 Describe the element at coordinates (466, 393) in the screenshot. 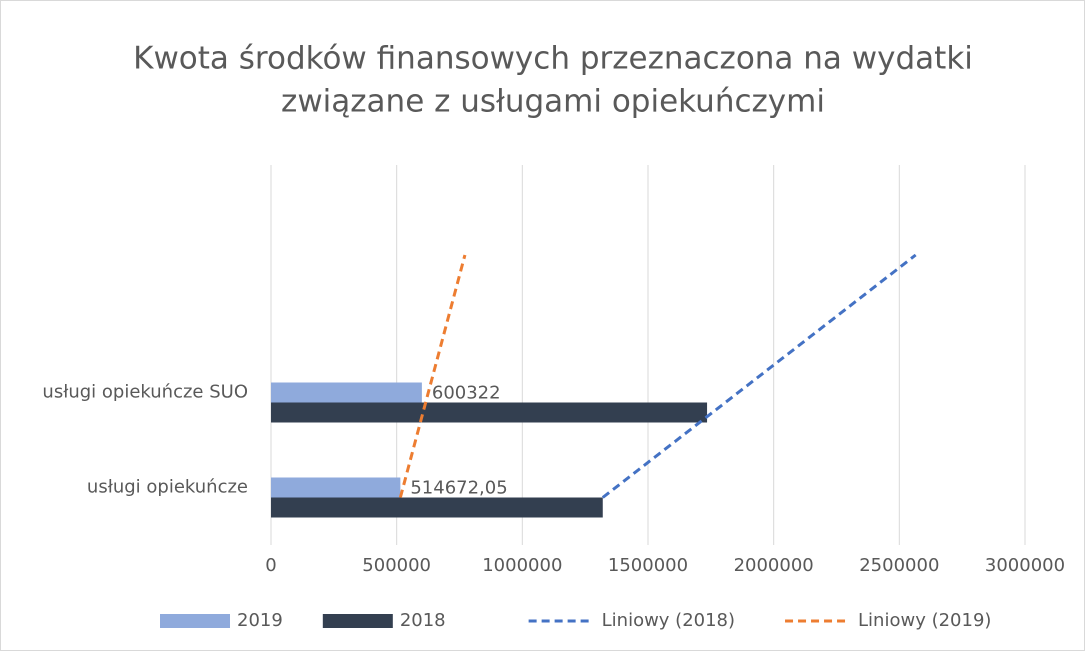

I see `data-label: 600322` at that location.